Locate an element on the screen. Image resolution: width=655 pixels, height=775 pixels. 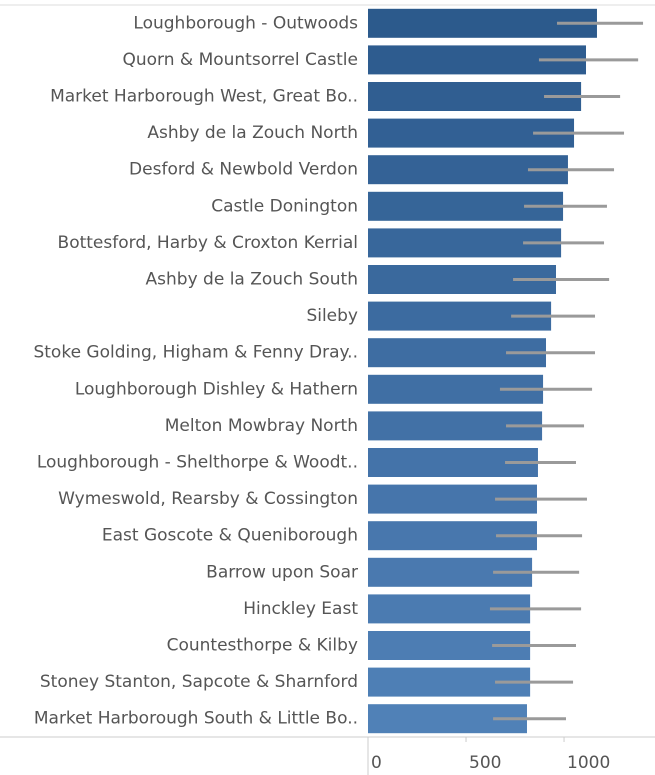
y-tick-label: Loughborough - Outwoods is located at coordinates (245, 23).